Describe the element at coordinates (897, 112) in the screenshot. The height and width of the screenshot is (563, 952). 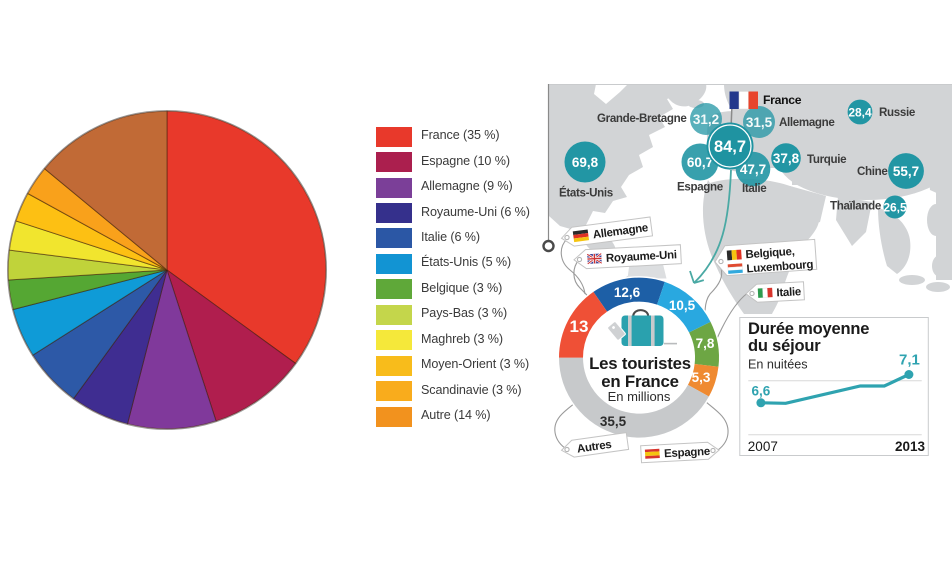
I see `svg-text: Russie` at that location.